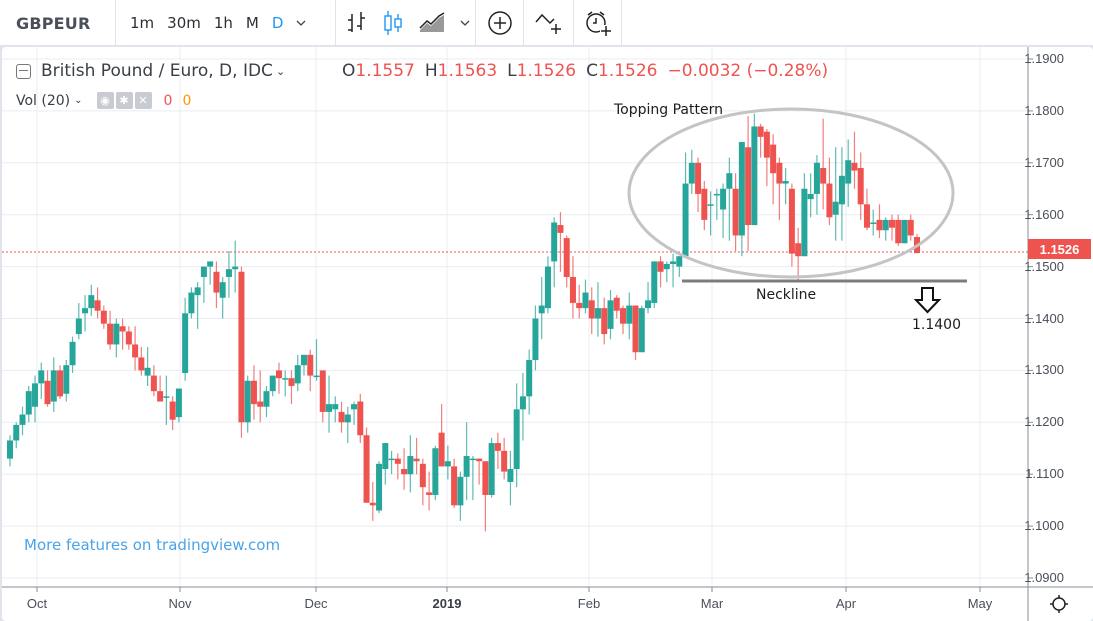 The height and width of the screenshot is (621, 1093). I want to click on gear-icon: ✱, so click(124, 100).